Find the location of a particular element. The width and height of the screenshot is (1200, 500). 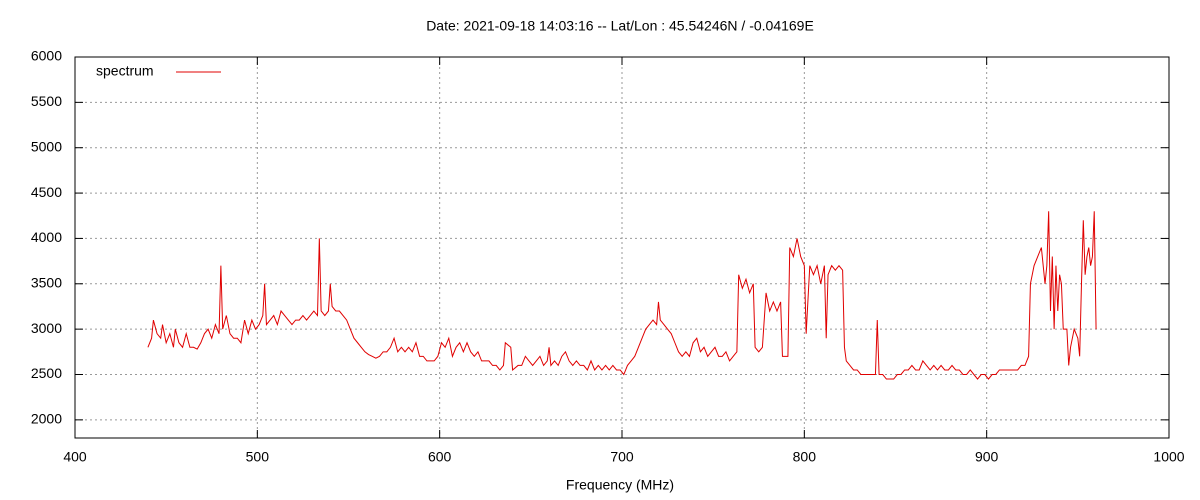

x-tick-label: 500 is located at coordinates (258, 457).